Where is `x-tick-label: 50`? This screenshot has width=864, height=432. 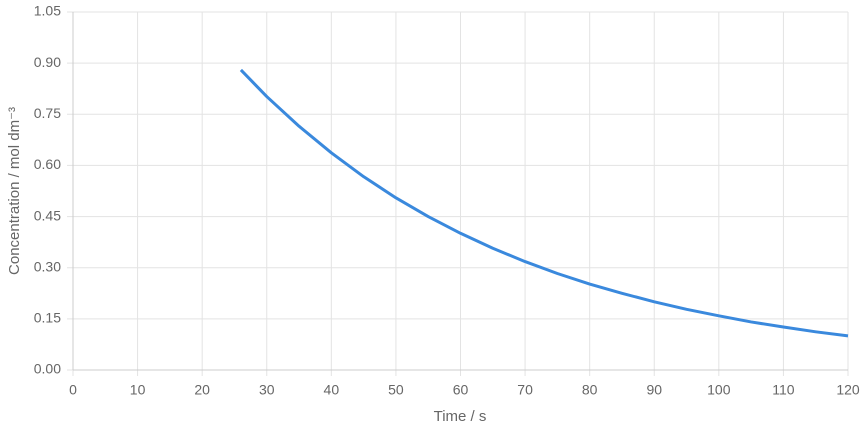 x-tick-label: 50 is located at coordinates (396, 390).